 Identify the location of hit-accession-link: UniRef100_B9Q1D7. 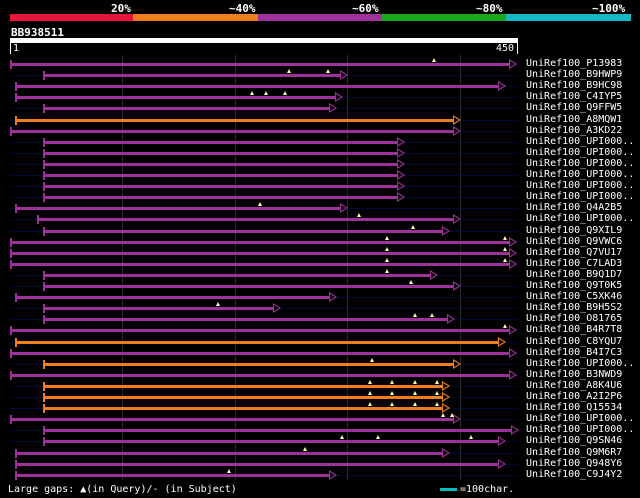
(574, 274).